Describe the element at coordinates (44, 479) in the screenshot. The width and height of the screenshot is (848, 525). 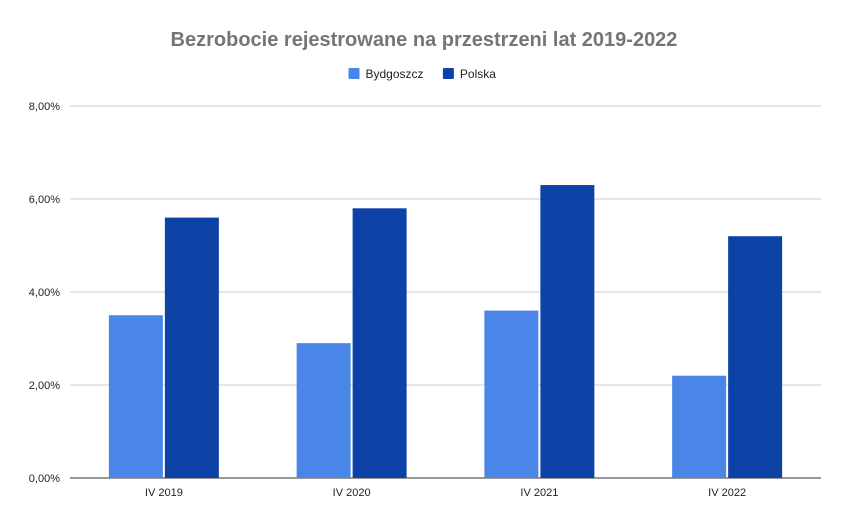
I see `y-tick-label: 0,00%` at that location.